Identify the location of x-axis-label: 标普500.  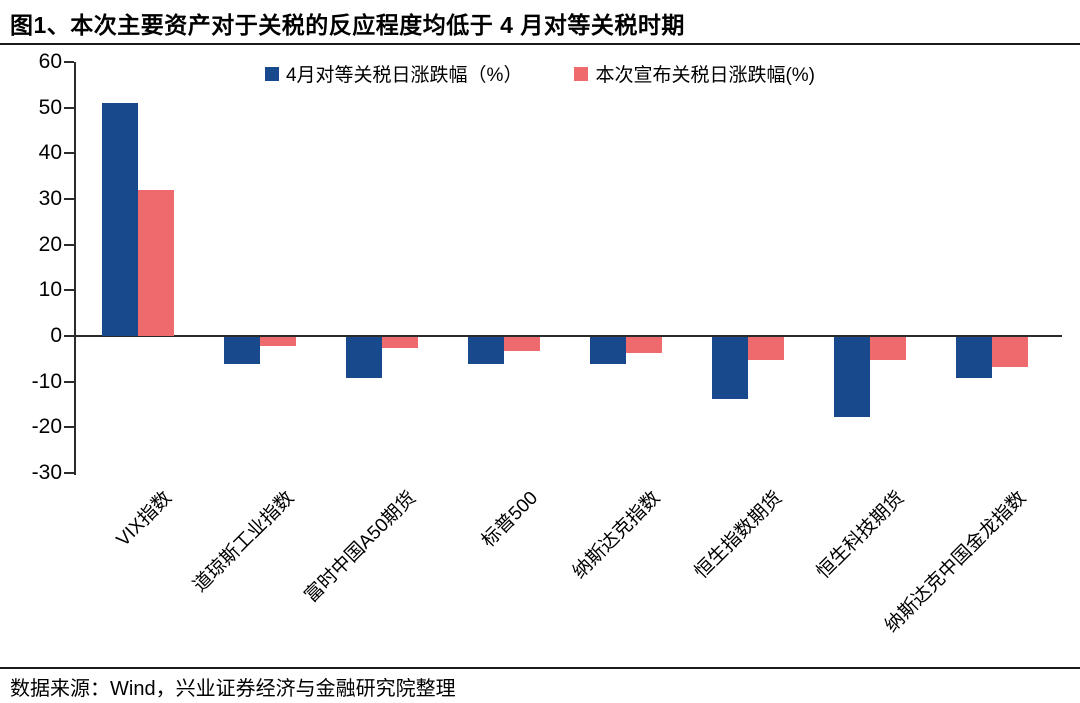
(510, 519).